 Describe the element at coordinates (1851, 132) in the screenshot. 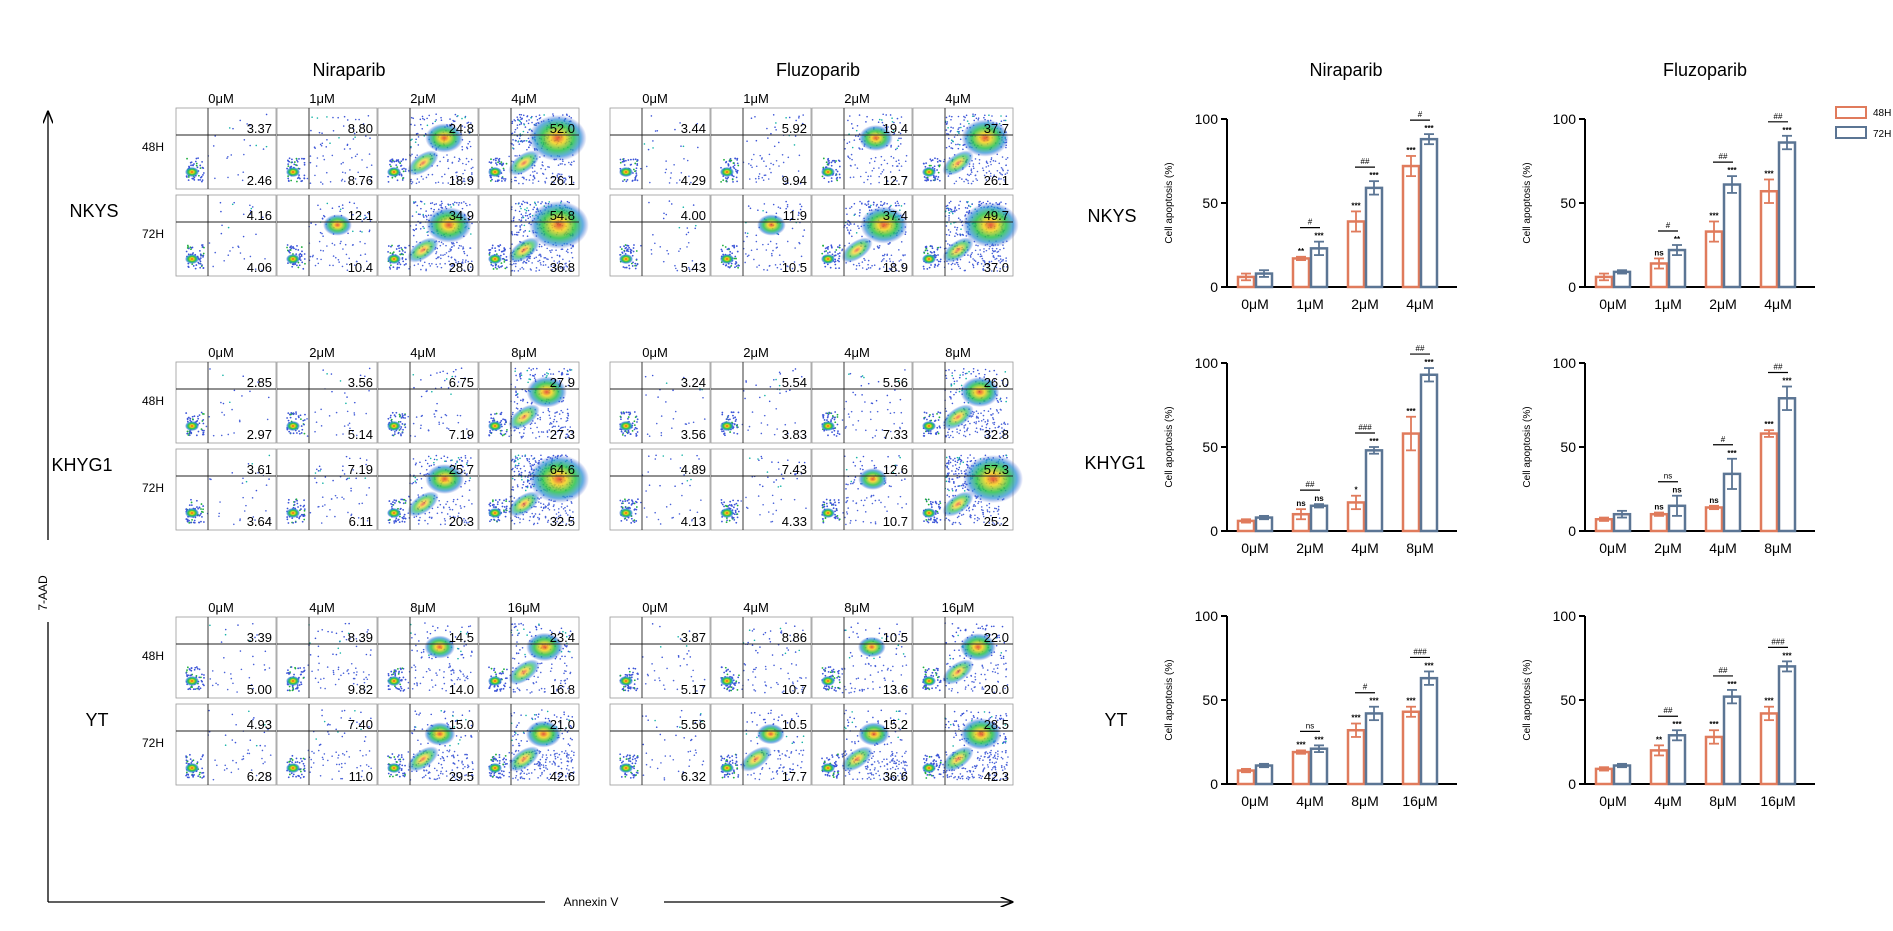

I see `legend-swatch-72h` at that location.